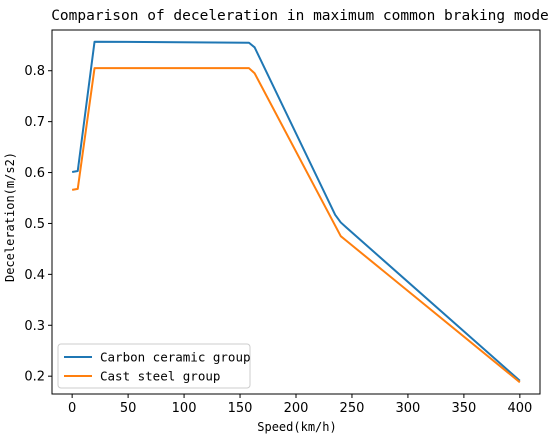 This screenshot has width=550, height=439. Describe the element at coordinates (34, 173) in the screenshot. I see `y-tick-label: 0.6` at that location.